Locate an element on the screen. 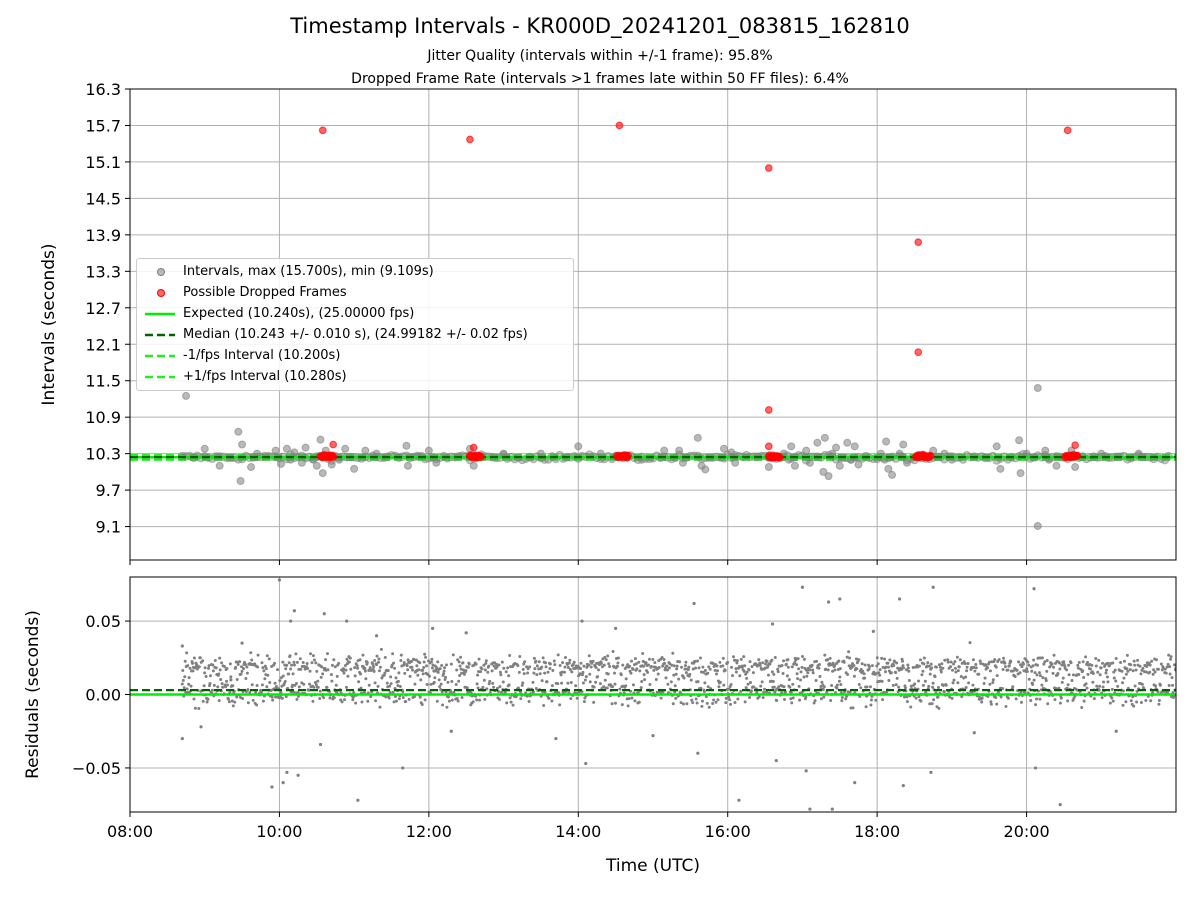 Image resolution: width=1200 pixels, height=900 pixels. dropped-frame-point is located at coordinates (333, 444).